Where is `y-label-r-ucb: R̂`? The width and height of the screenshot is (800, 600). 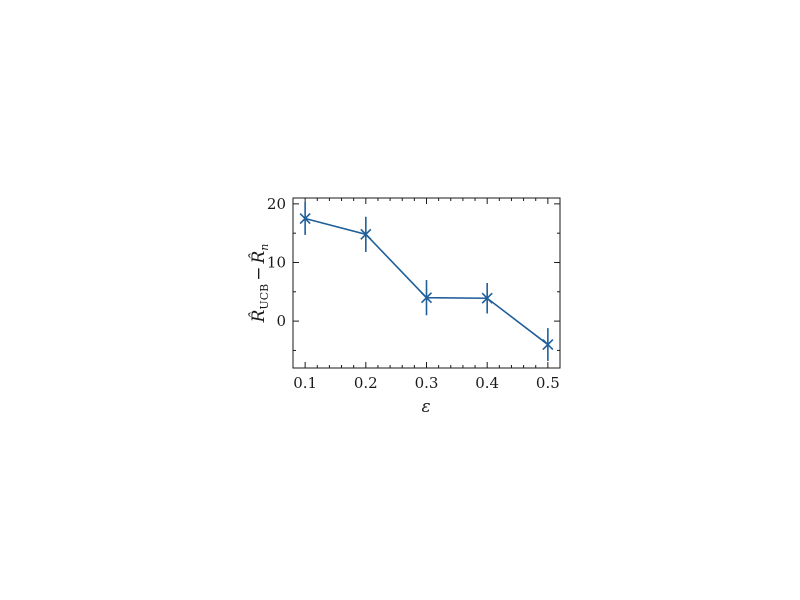 y-label-r-ucb: R̂ is located at coordinates (259, 316).